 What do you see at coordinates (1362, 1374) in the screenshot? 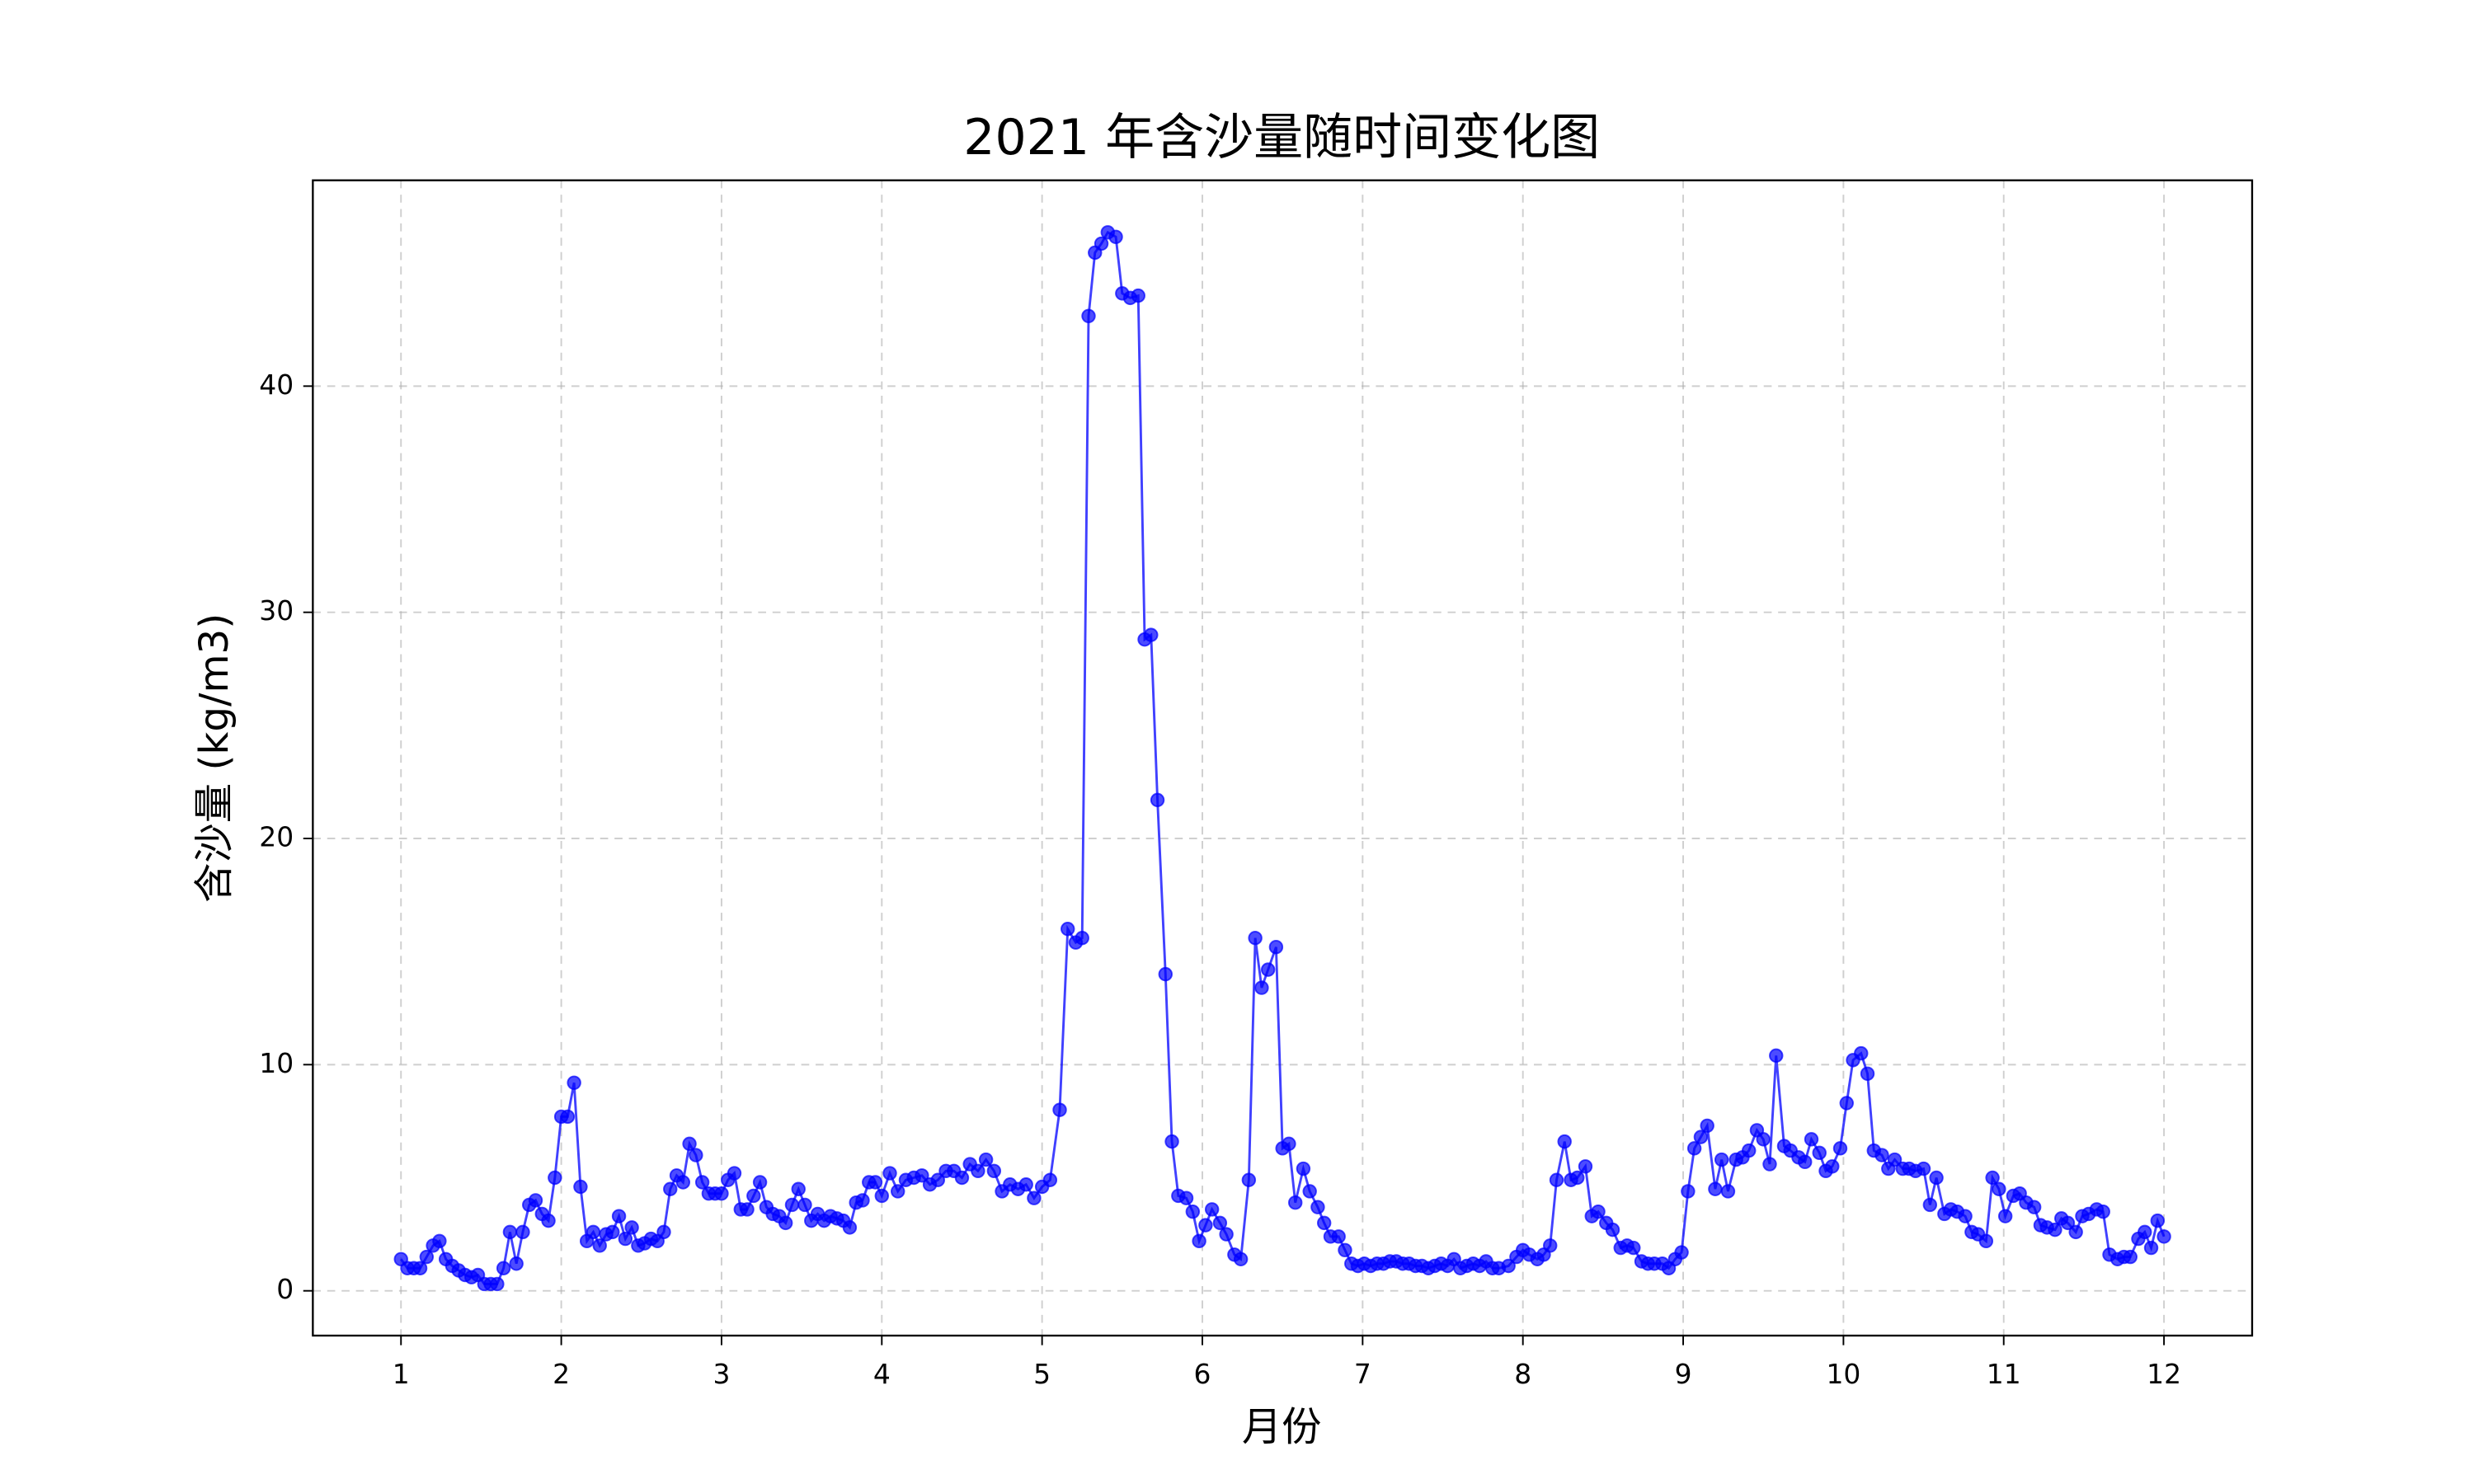
I see `x-tick-label: 7` at bounding box center [1362, 1374].